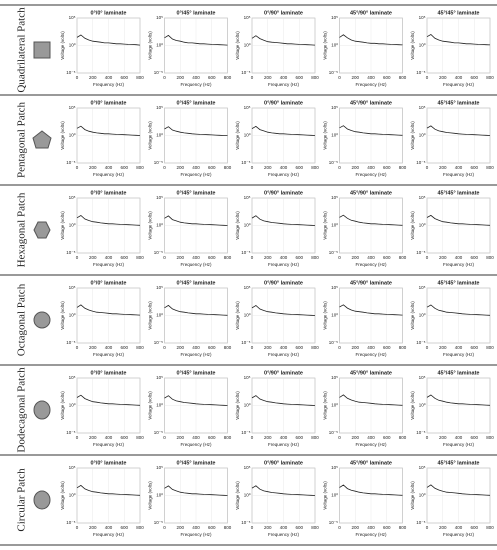  I want to click on chart-title: 45°/45° laminate, so click(458, 373).